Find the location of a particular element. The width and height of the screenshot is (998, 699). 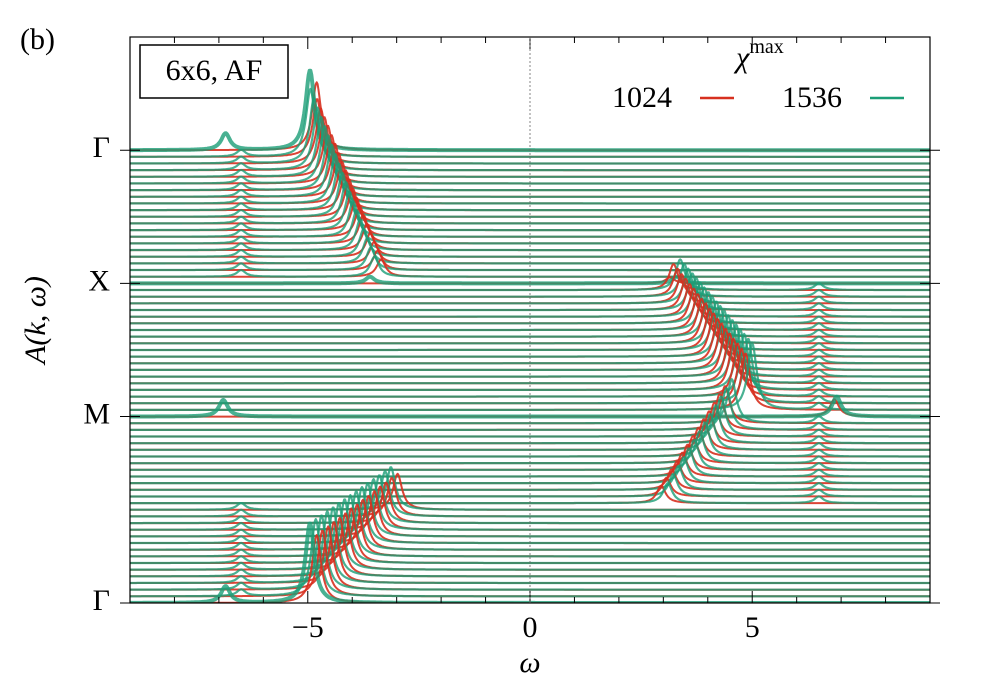

legend-title-sup: max is located at coordinates (766, 47).